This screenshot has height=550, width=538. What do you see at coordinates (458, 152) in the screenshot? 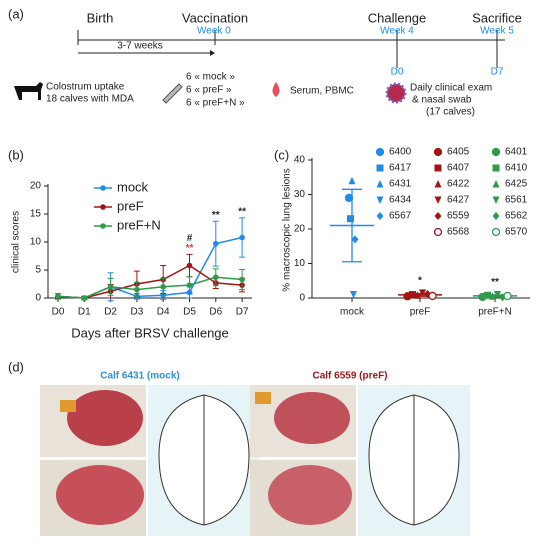
I see `legend-label: 6405` at bounding box center [458, 152].